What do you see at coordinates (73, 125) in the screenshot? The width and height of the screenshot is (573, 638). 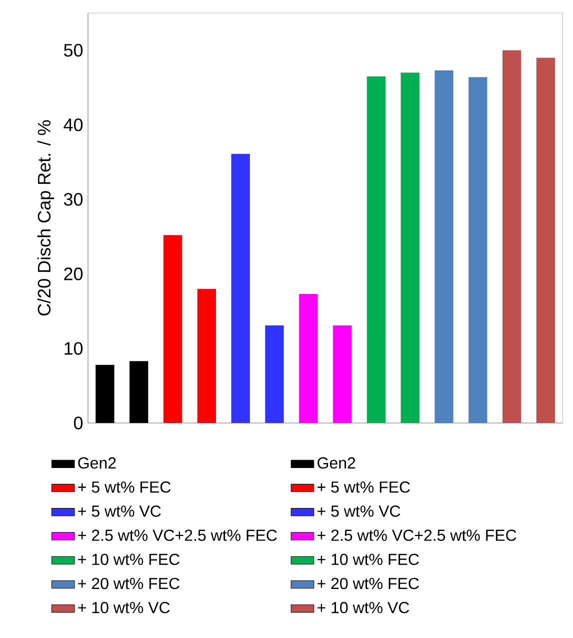 I see `y-tick-label: 40` at bounding box center [73, 125].